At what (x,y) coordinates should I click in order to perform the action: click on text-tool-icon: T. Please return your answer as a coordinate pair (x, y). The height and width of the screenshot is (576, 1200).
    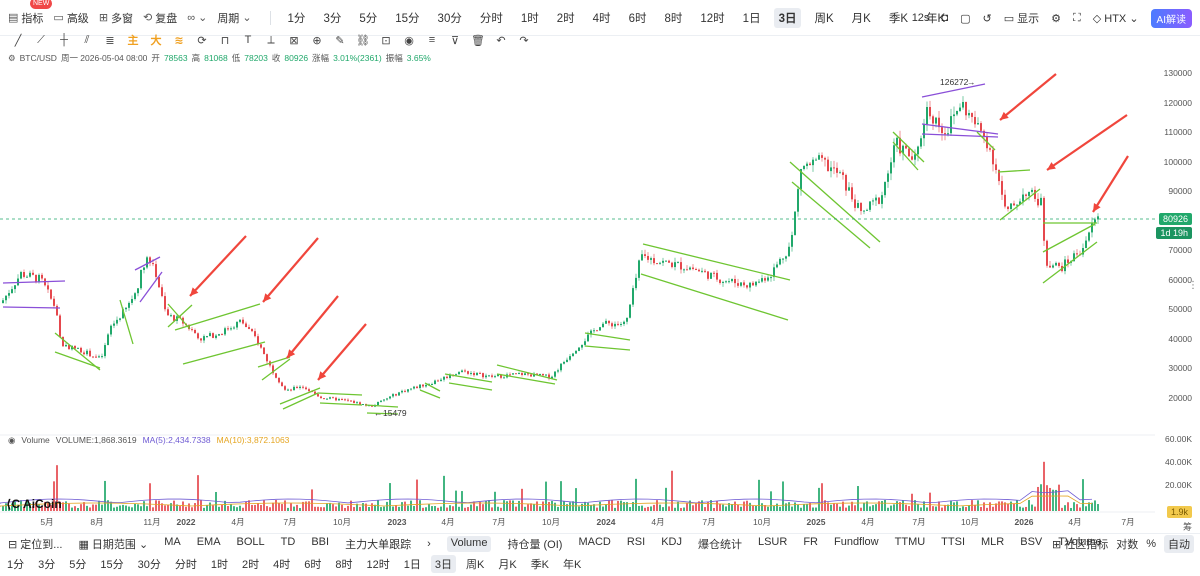
    Looking at the image, I should click on (248, 40).